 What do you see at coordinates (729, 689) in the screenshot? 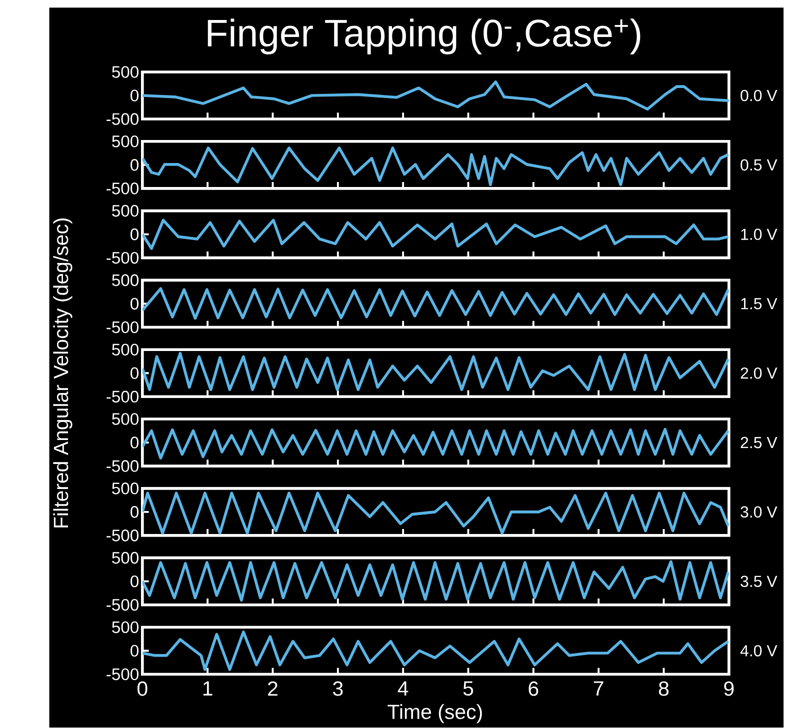
I see `x-tick-label: 9` at bounding box center [729, 689].